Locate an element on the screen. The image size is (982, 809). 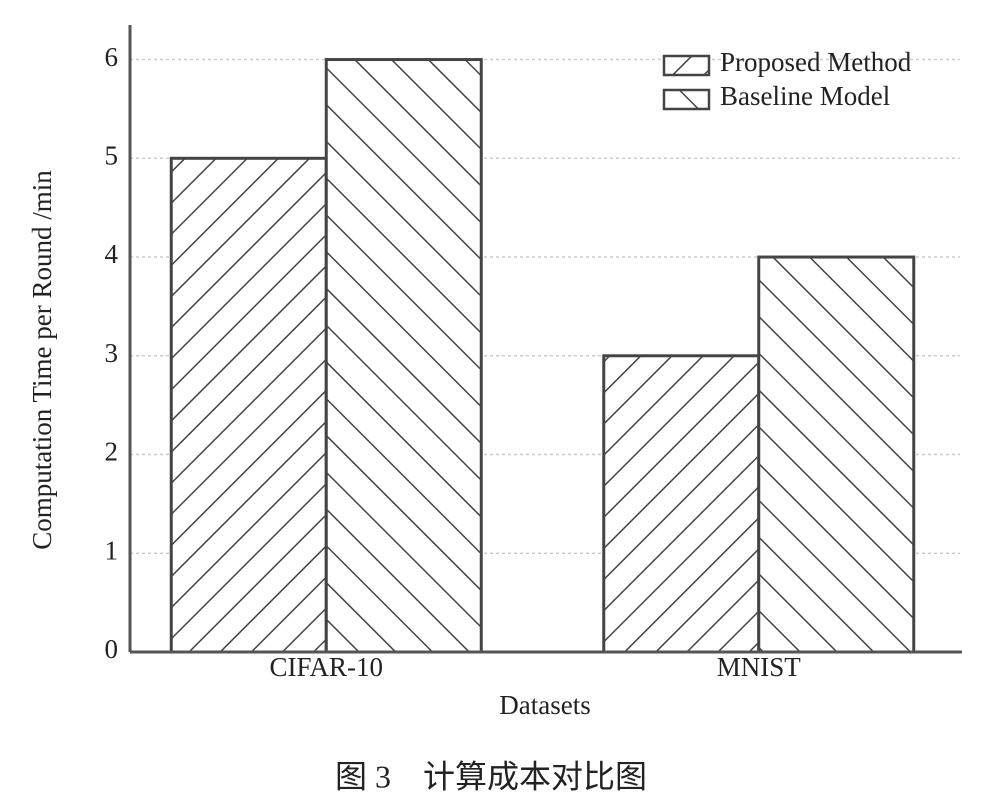
y-tick-label: 3 is located at coordinates (112, 353).